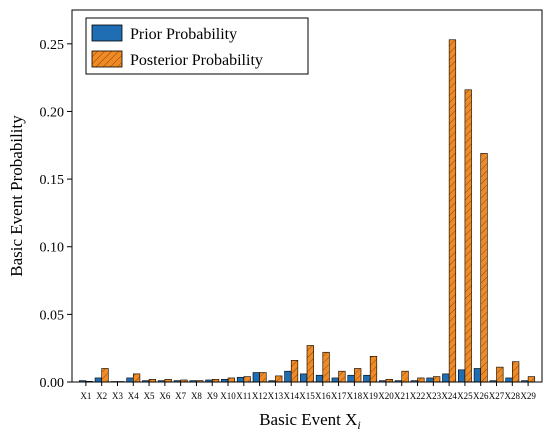  Describe the element at coordinates (52, 315) in the screenshot. I see `y-tick-label: 0.05` at that location.